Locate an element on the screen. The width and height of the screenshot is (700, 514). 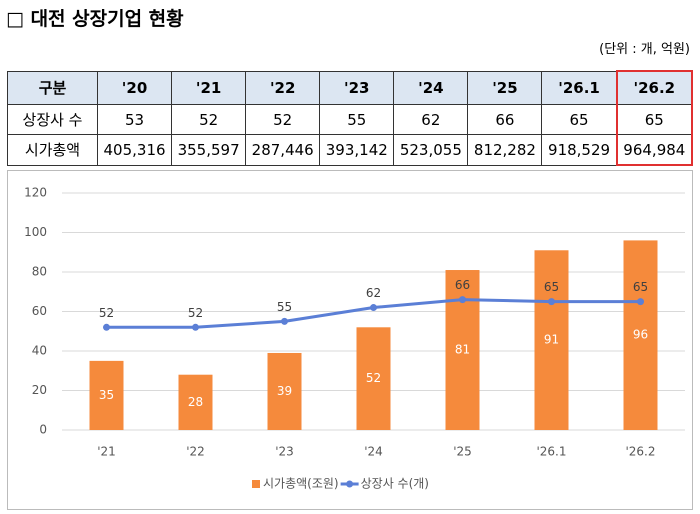
x-tick-label: '22 is located at coordinates (195, 452).